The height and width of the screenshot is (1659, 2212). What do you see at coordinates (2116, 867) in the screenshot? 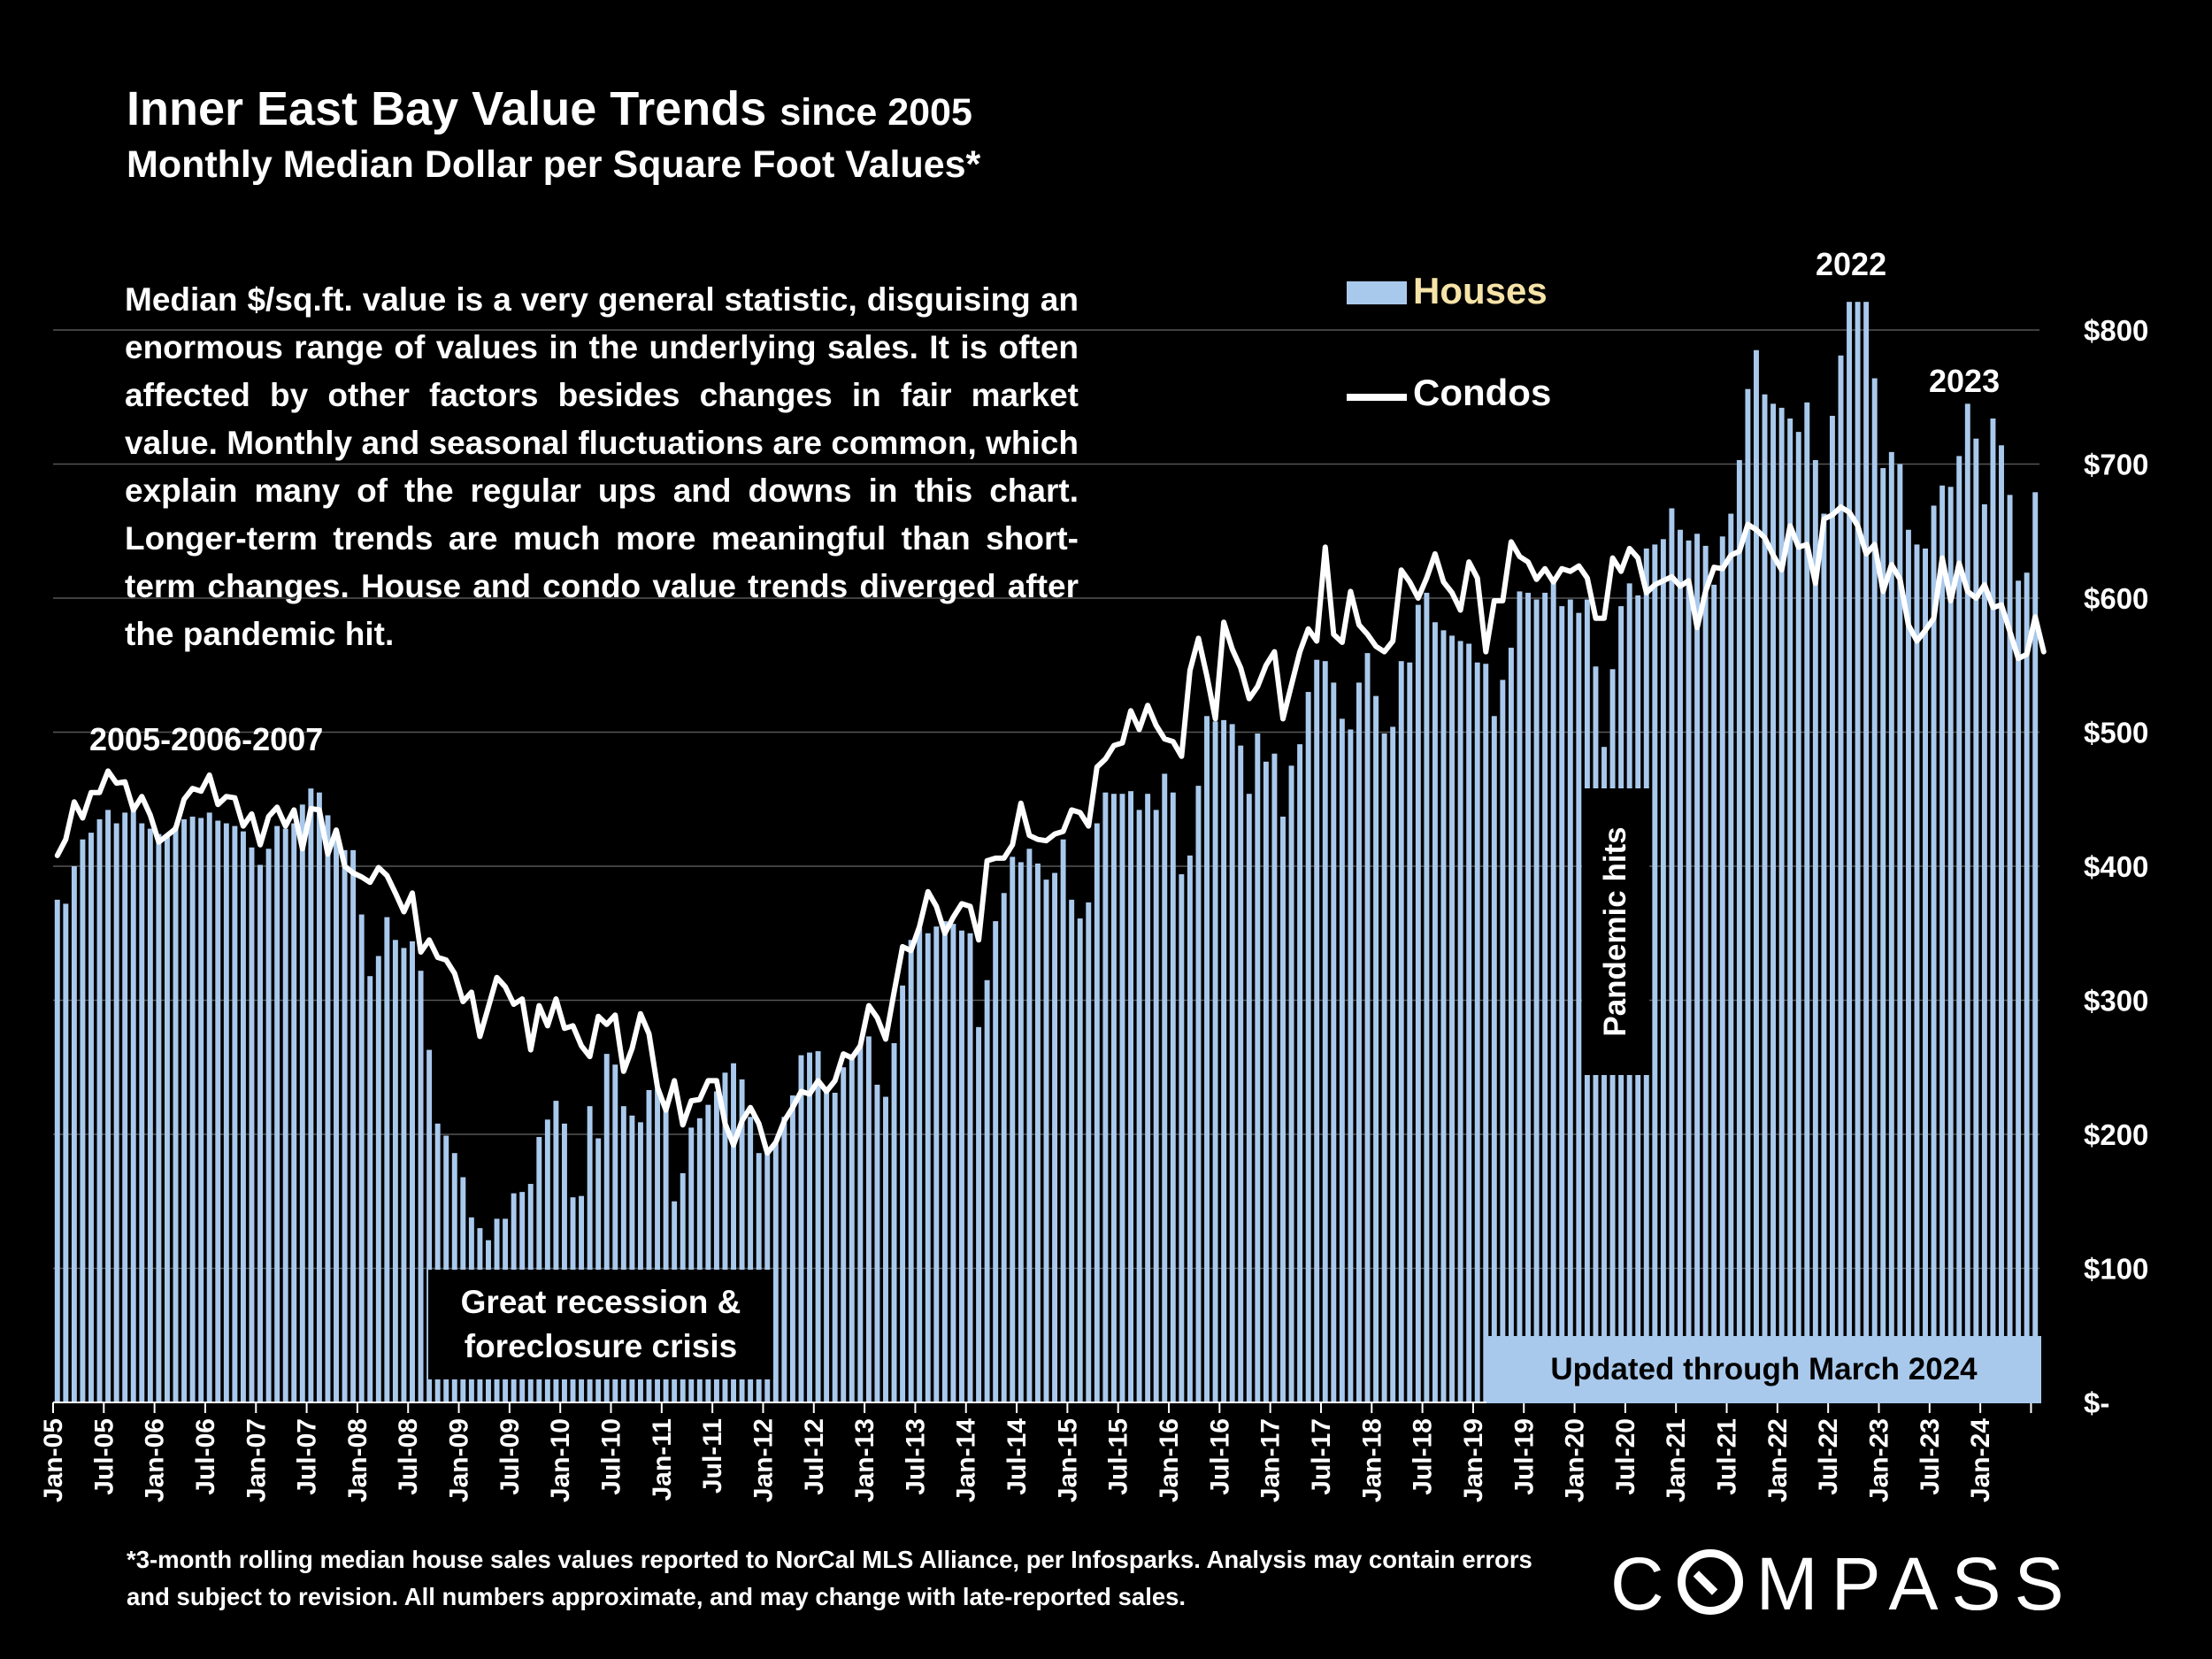
I see `y-tick-label: $400` at bounding box center [2116, 867].